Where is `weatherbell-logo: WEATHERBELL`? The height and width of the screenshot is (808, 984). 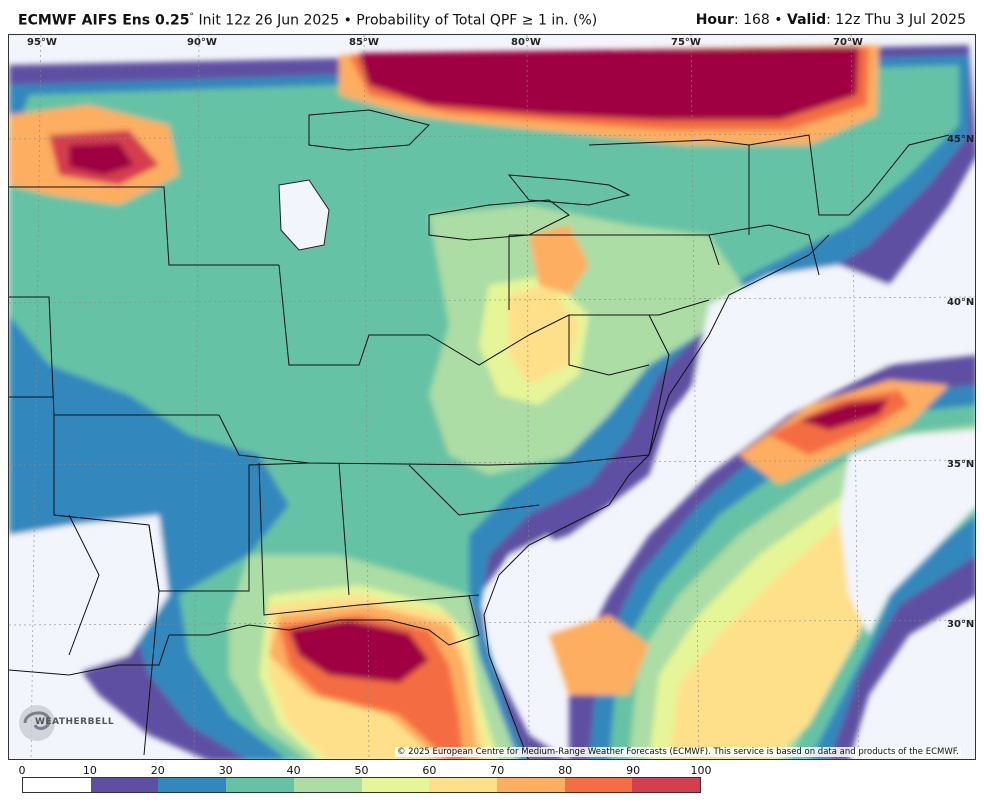
weatherbell-logo: WEATHERBELL is located at coordinates (64, 722).